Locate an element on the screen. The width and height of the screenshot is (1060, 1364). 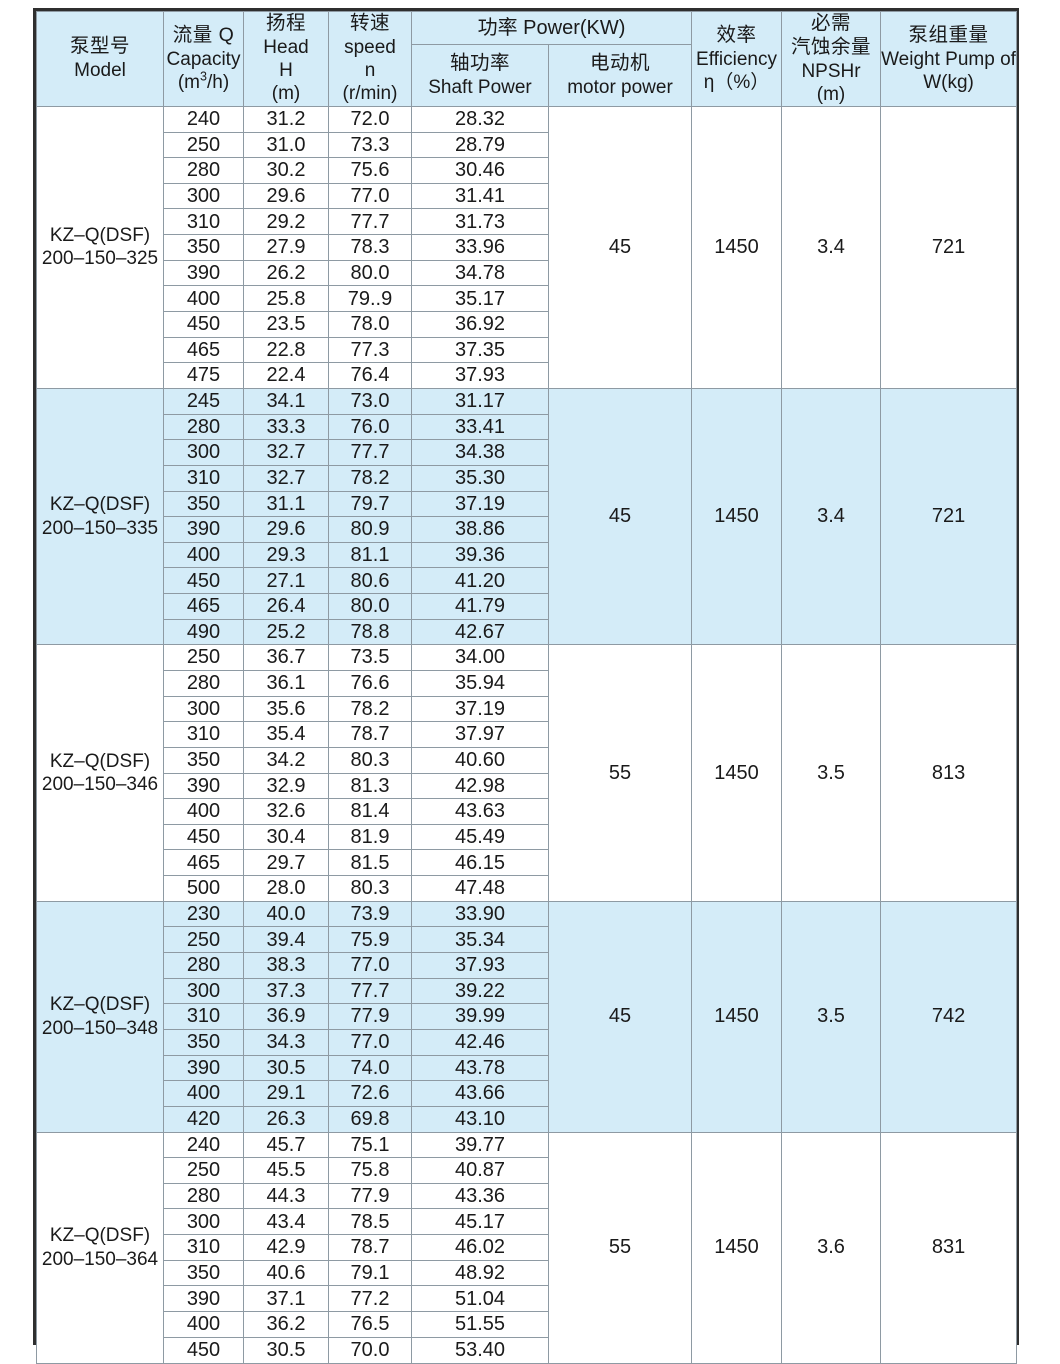
cell-speed: 80.0 is located at coordinates (370, 606).